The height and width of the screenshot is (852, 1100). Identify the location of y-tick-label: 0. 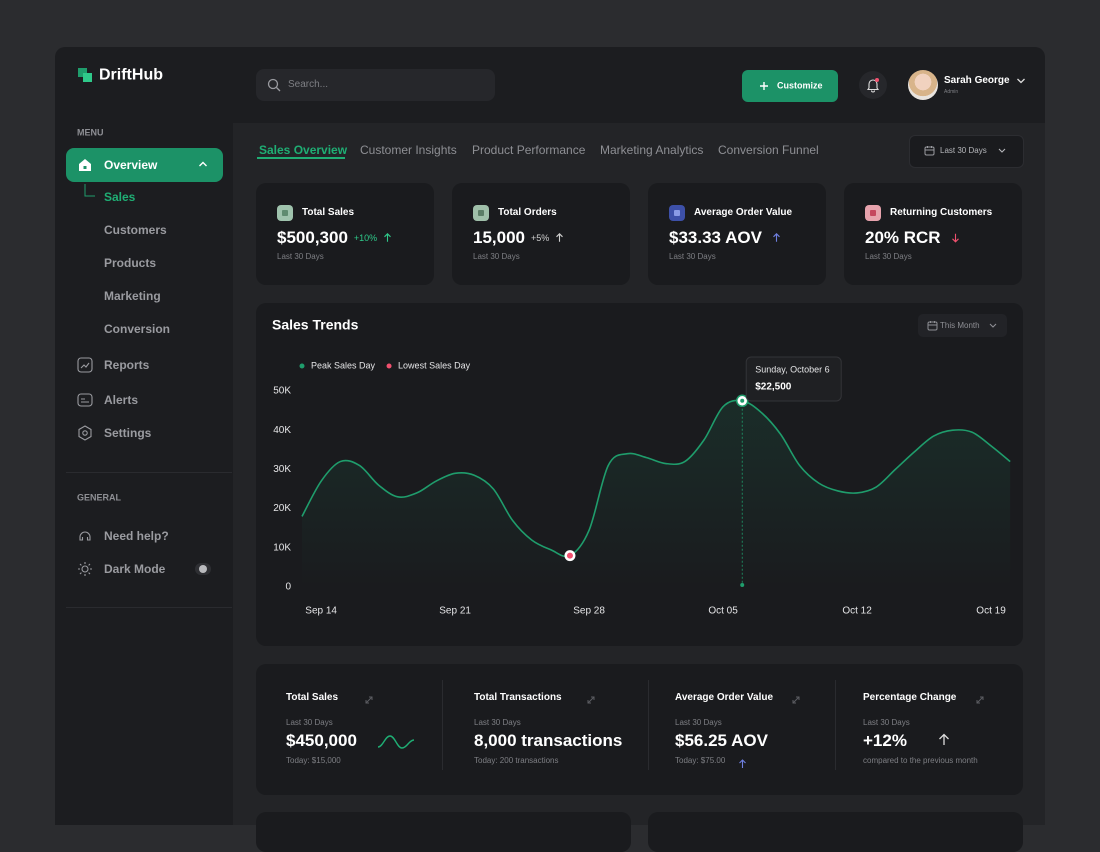
(288, 587).